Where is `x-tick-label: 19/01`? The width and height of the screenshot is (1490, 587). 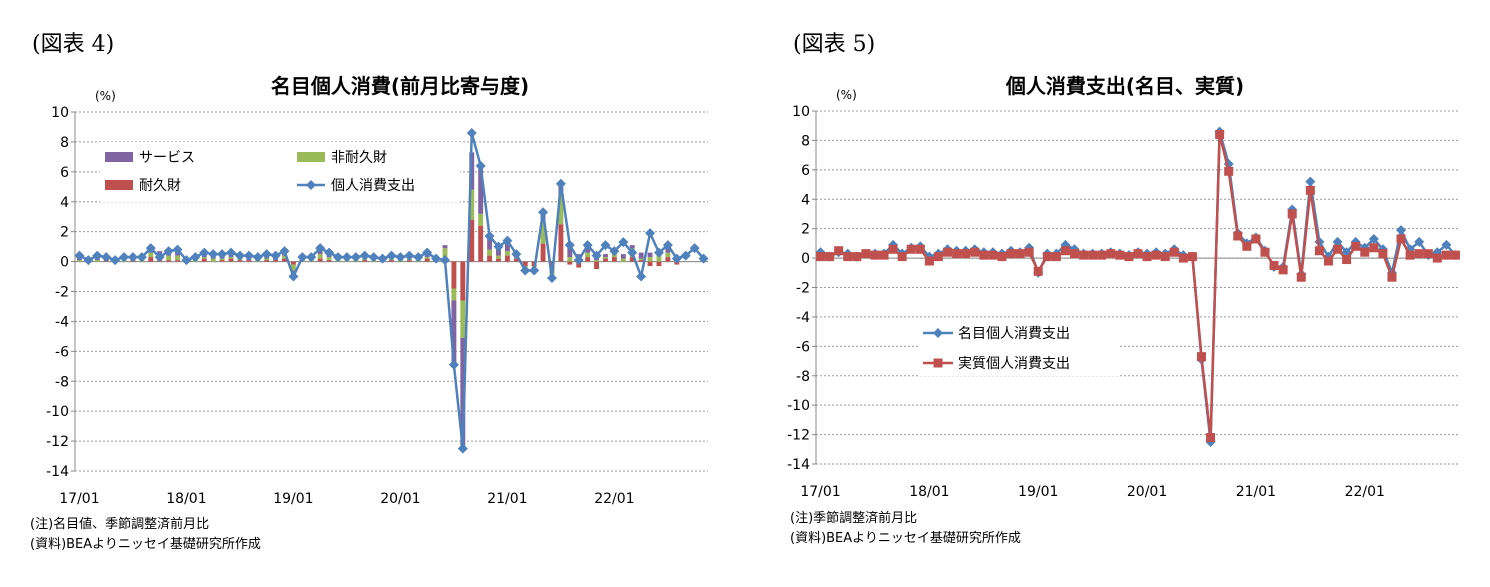 x-tick-label: 19/01 is located at coordinates (293, 499).